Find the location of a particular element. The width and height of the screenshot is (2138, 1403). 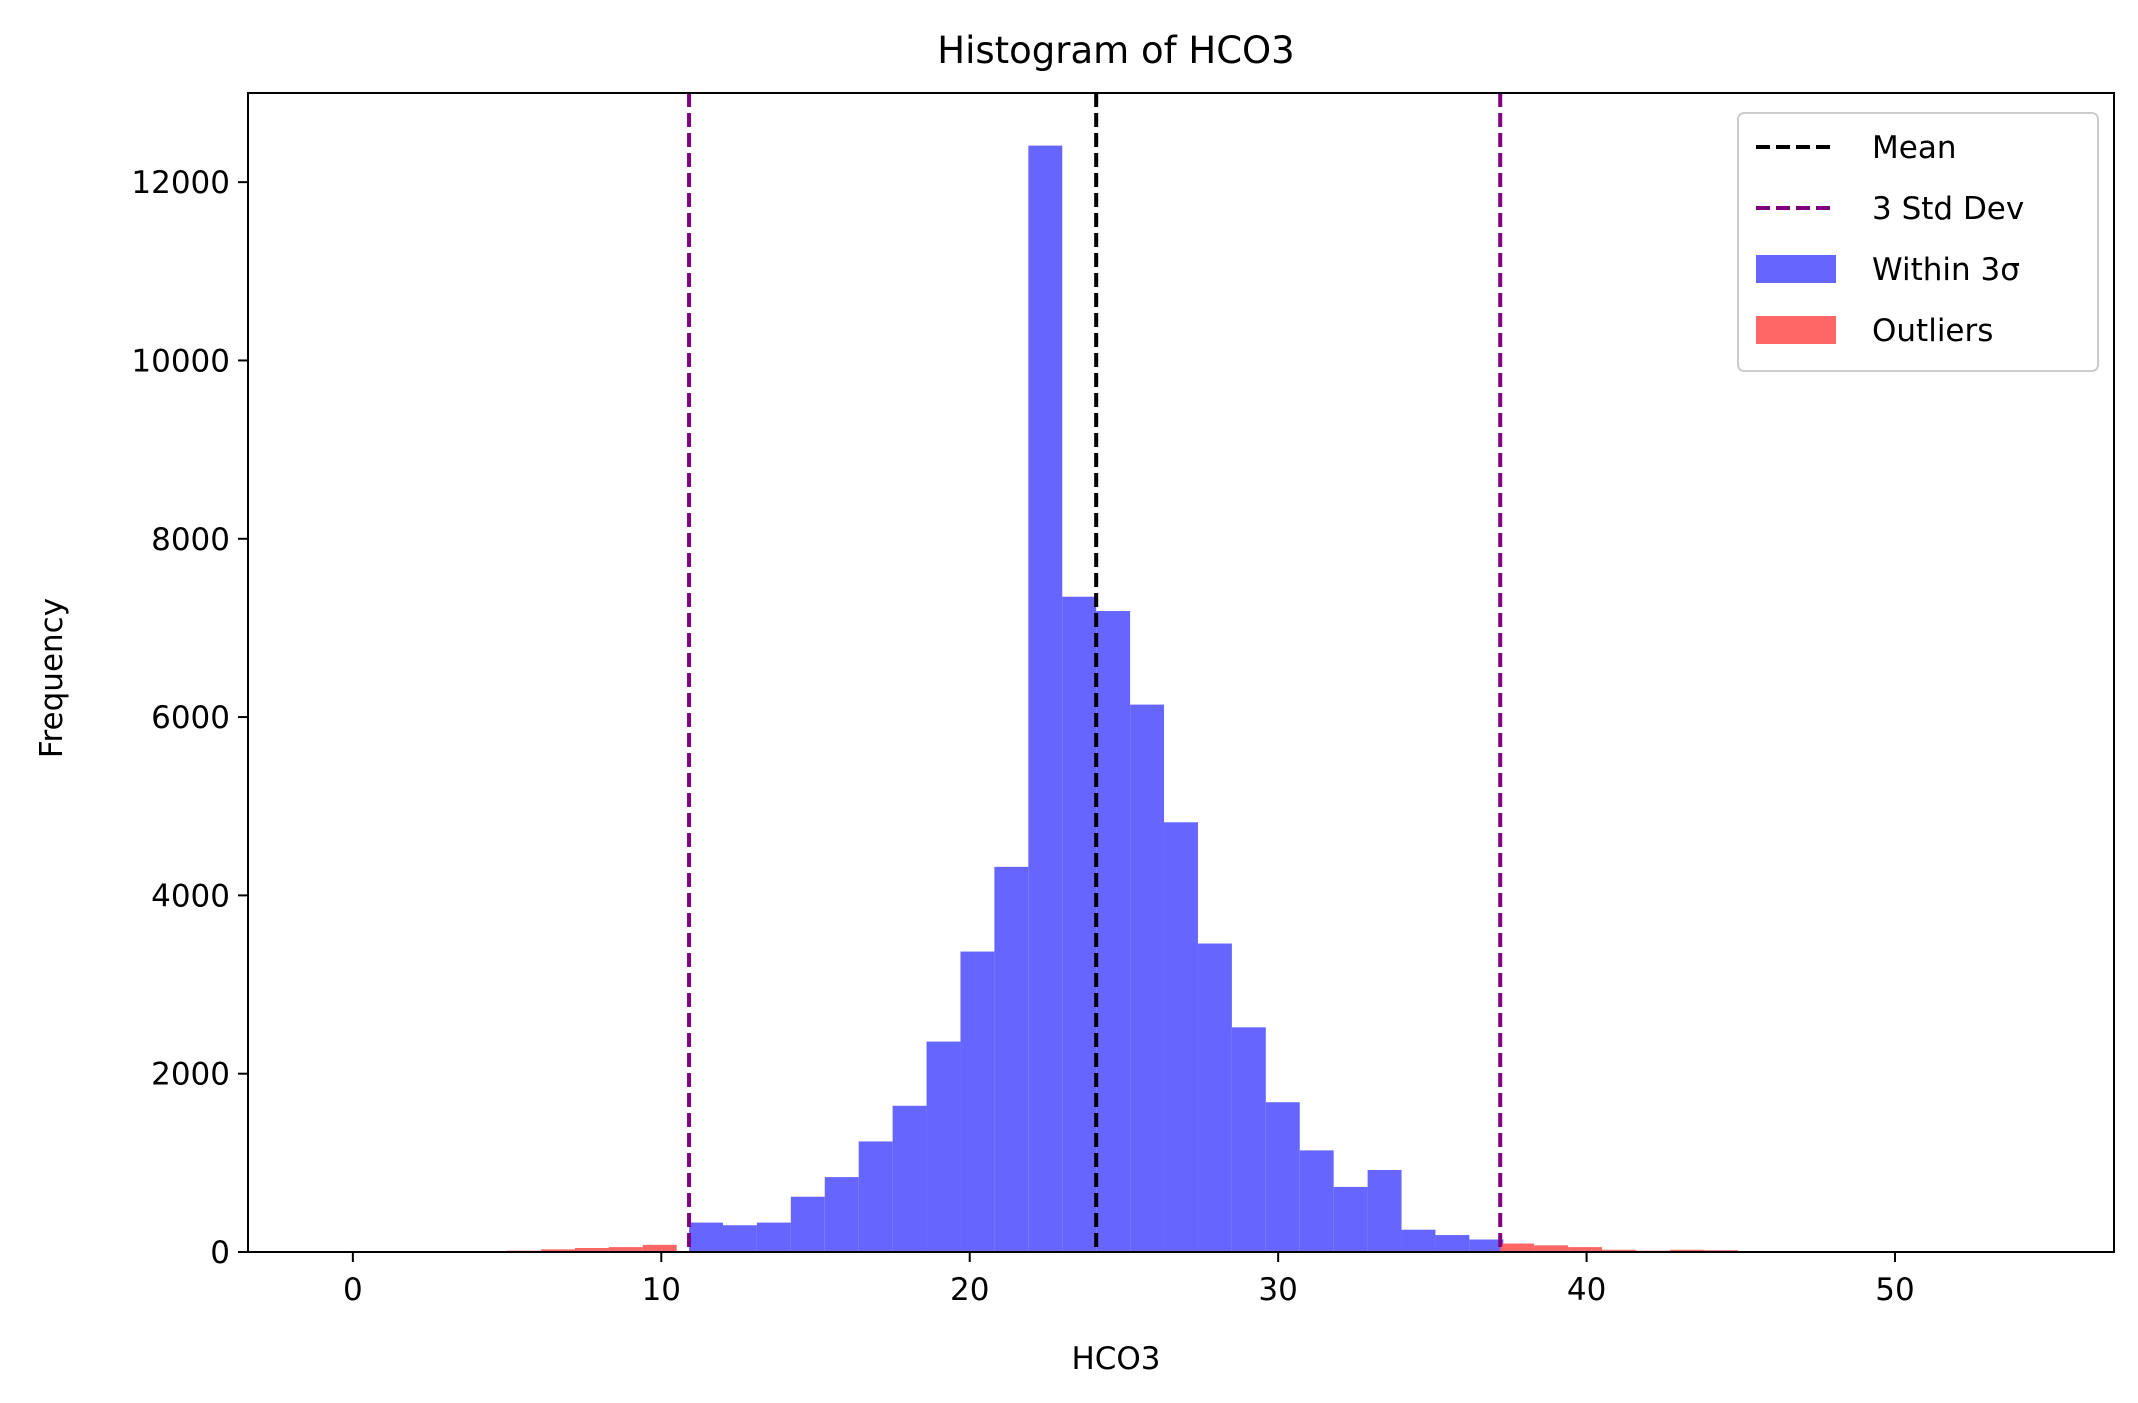

y-tick-label: 0 is located at coordinates (220, 1253).